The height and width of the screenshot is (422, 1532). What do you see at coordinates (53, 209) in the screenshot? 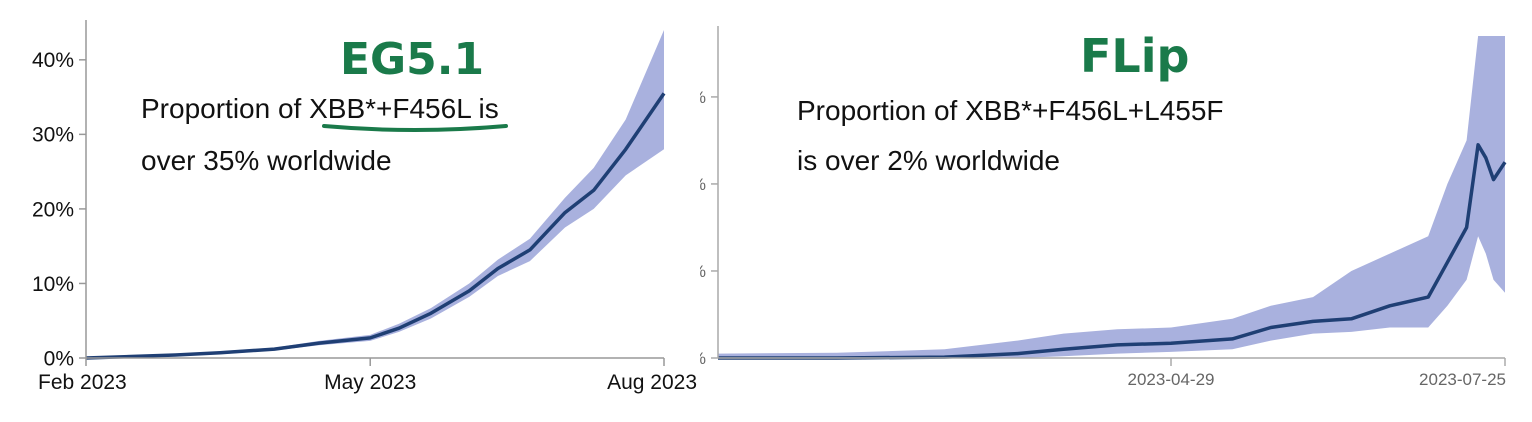
I see `eg51-y-tick-label: 20%` at bounding box center [53, 209].